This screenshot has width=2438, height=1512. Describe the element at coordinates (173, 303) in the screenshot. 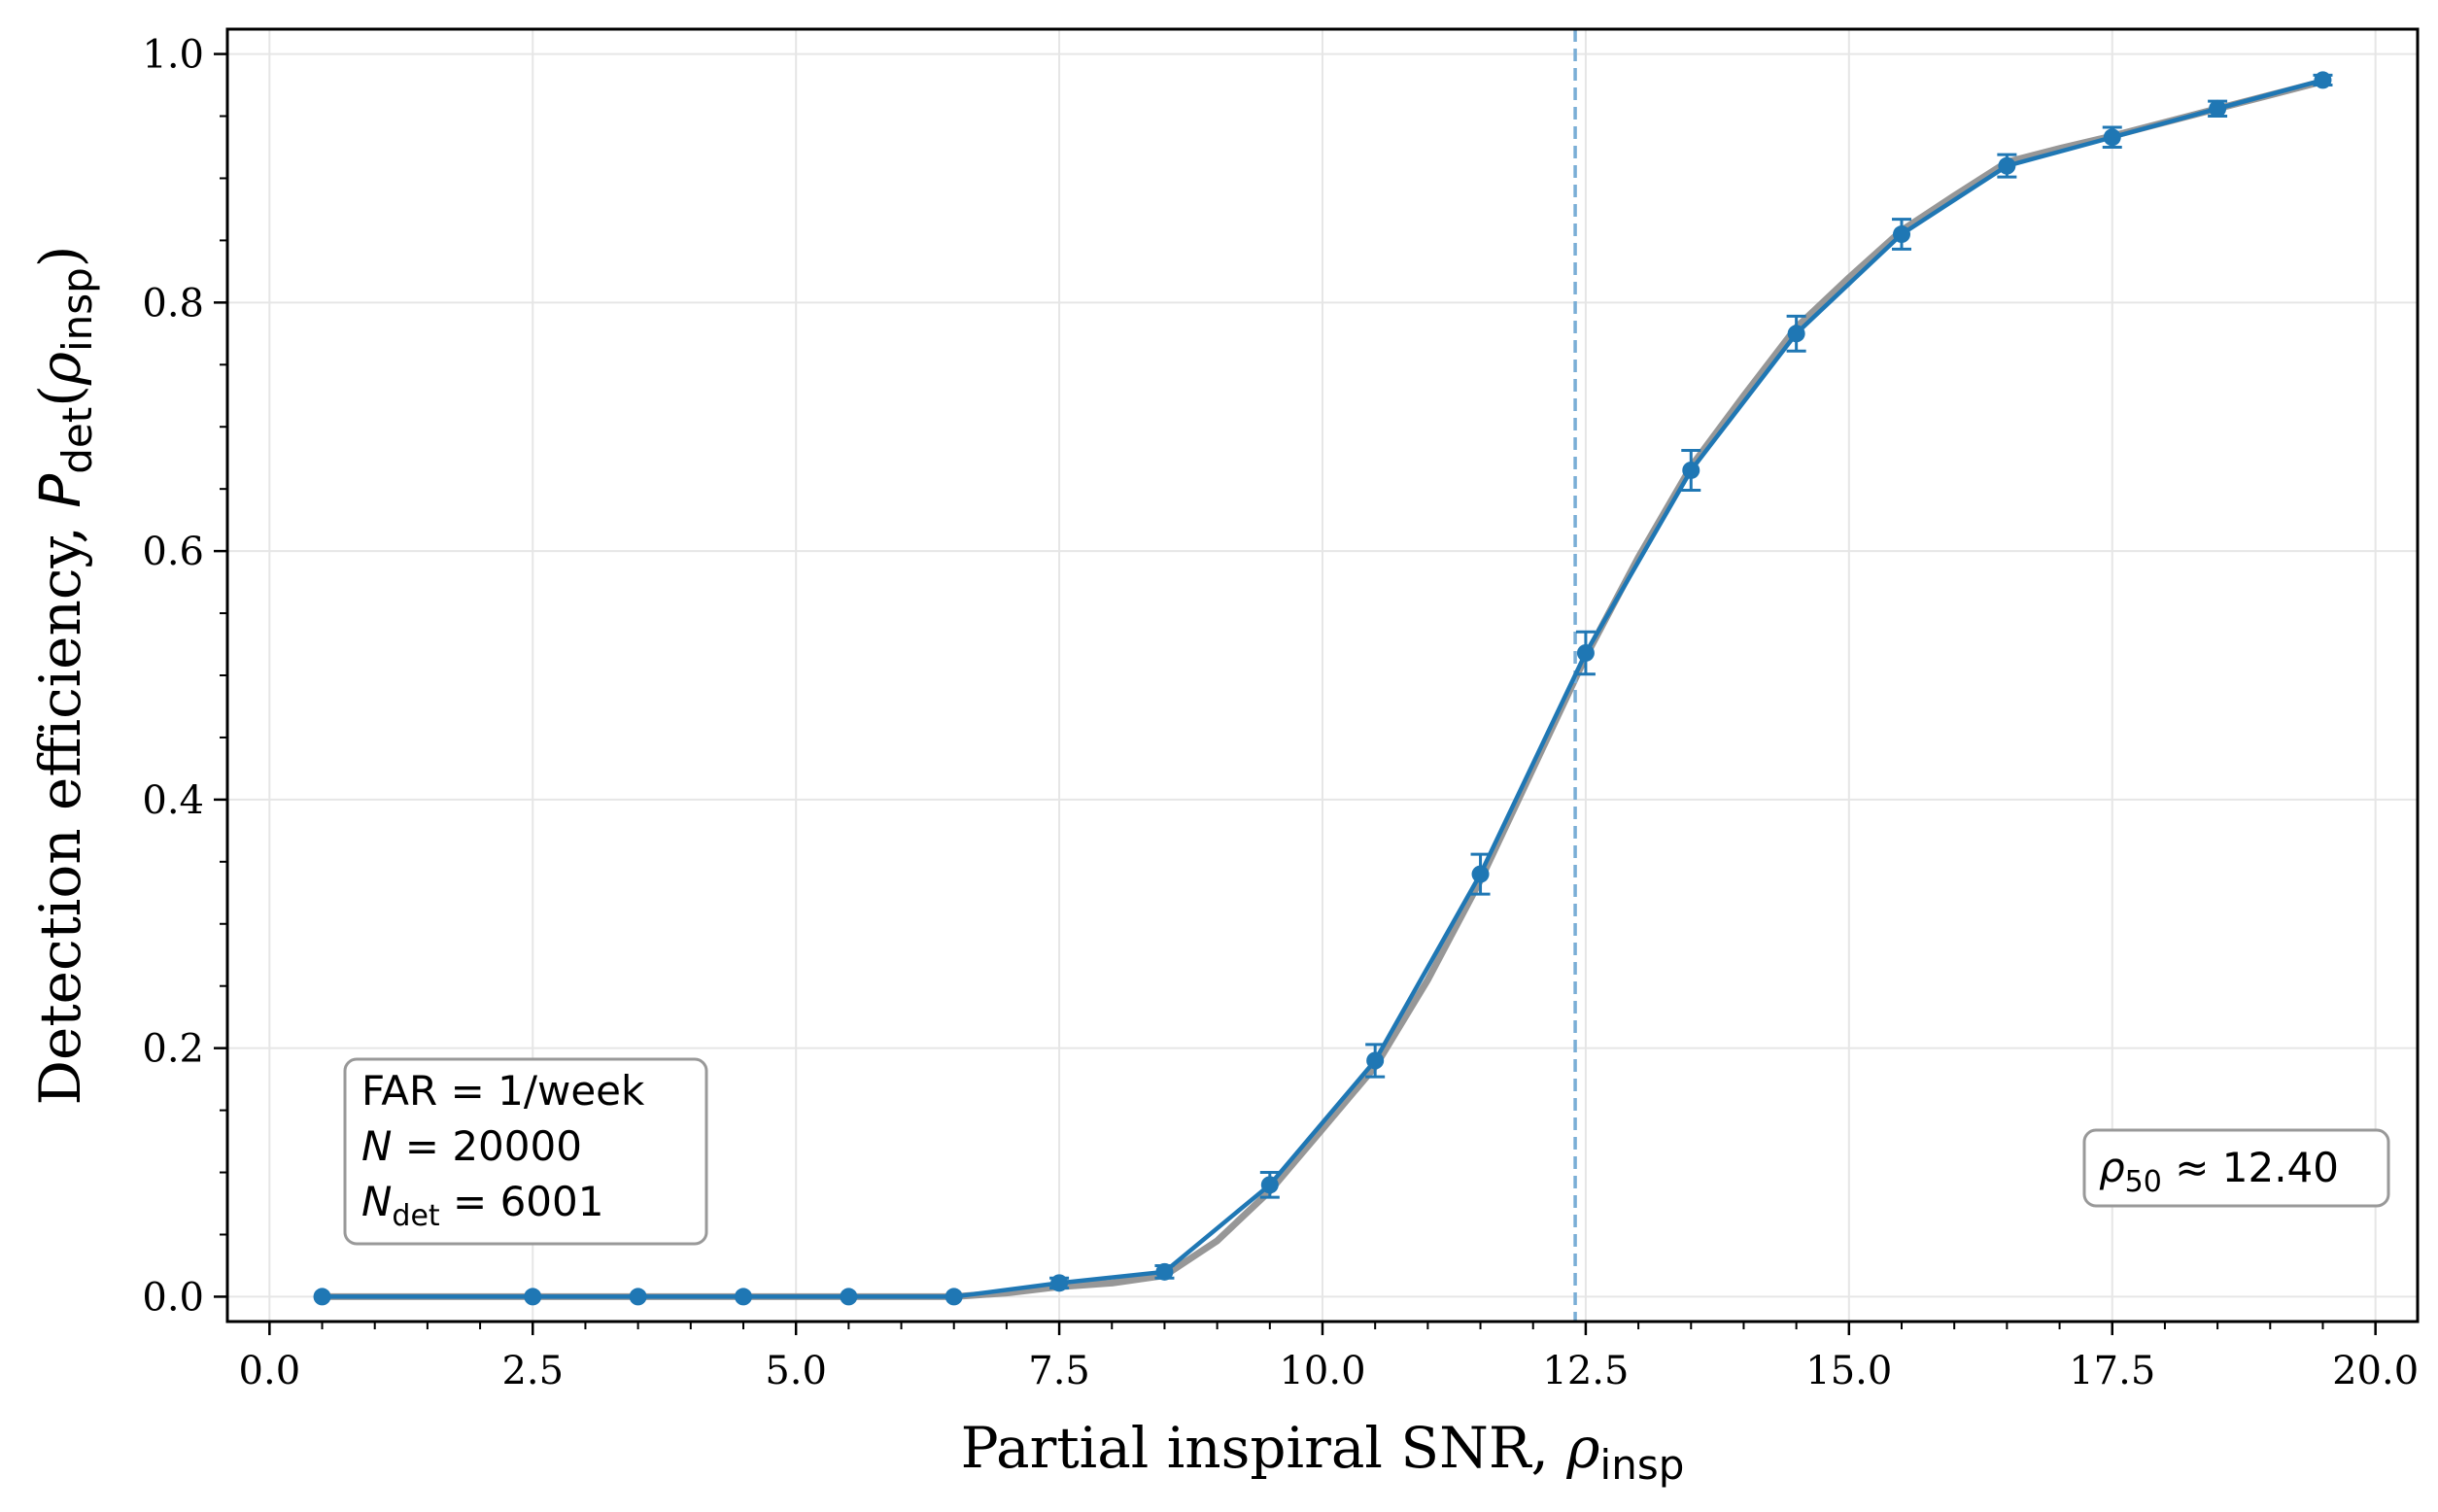

I see `y-tick-label: 0.8` at that location.